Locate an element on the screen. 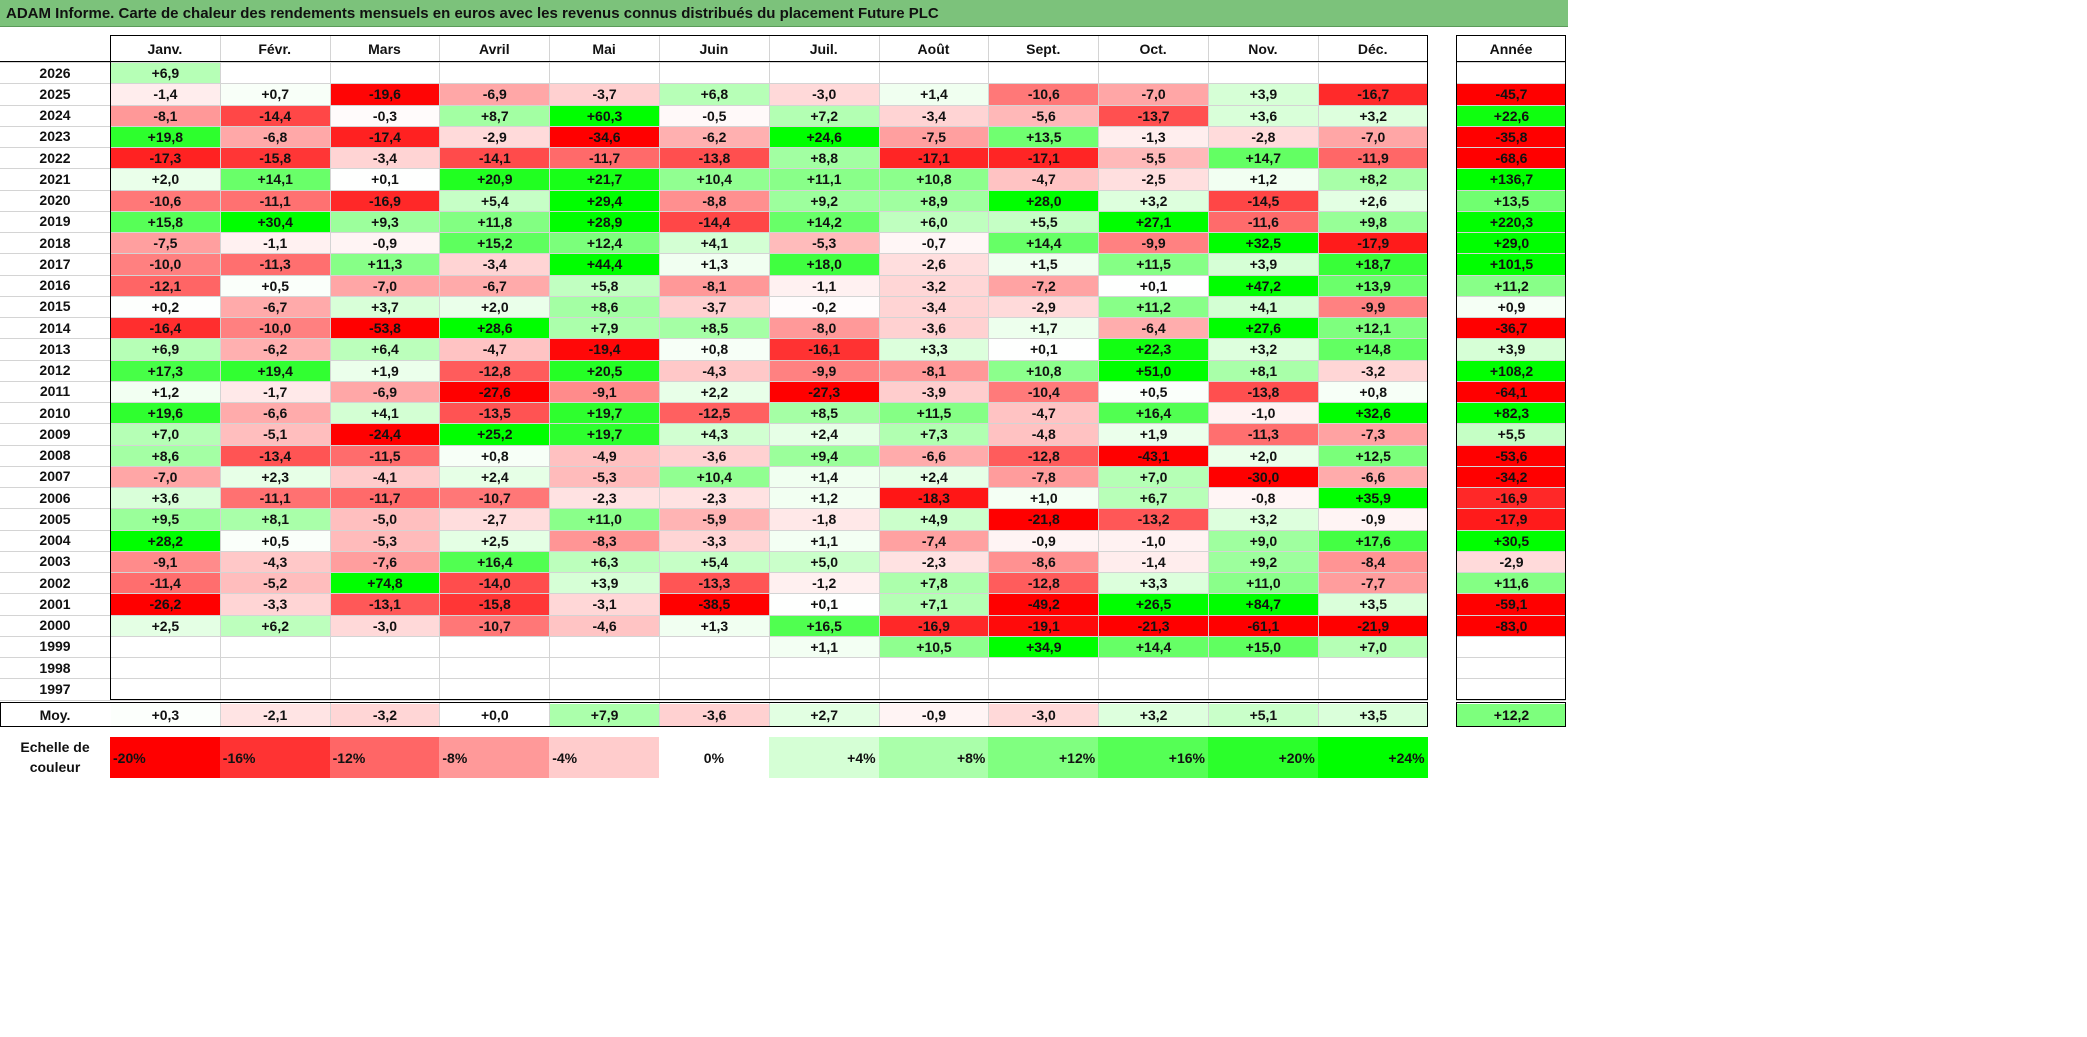  heatmap-cell: -5,1 is located at coordinates (275, 434).